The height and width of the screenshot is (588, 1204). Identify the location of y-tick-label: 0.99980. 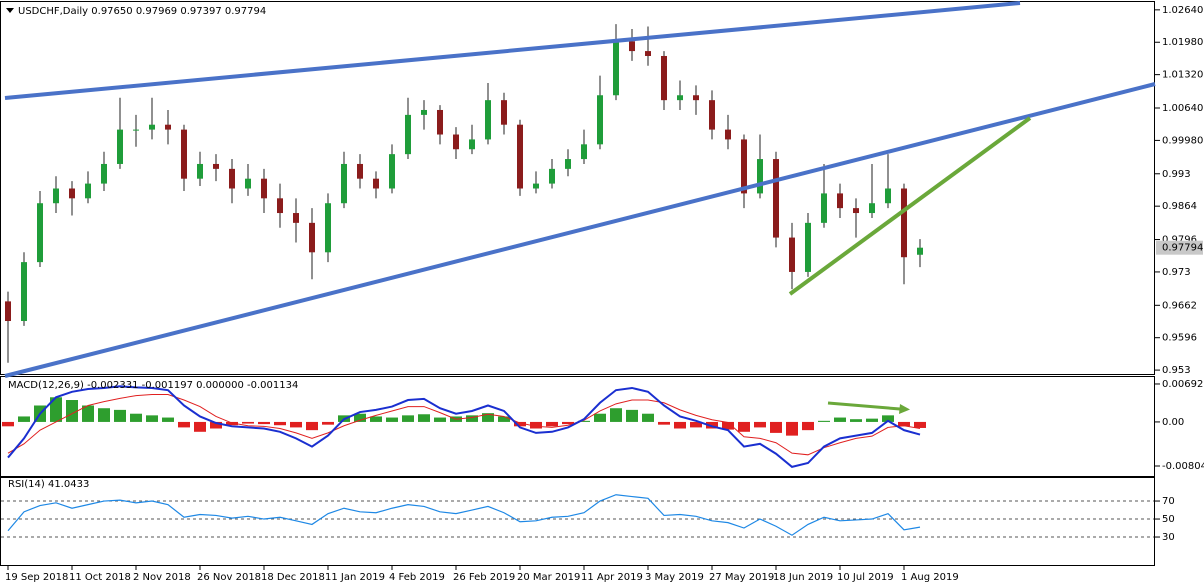
(1182, 140).